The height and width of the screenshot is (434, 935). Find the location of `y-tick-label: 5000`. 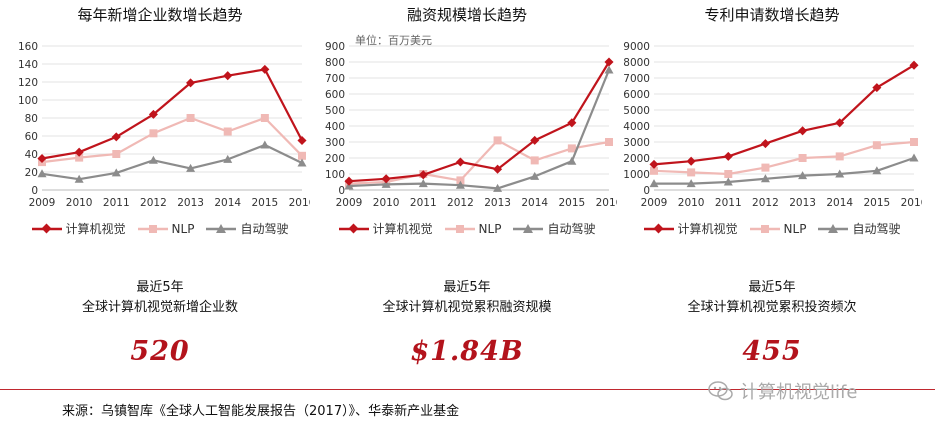

y-tick-label: 5000 is located at coordinates (636, 111).